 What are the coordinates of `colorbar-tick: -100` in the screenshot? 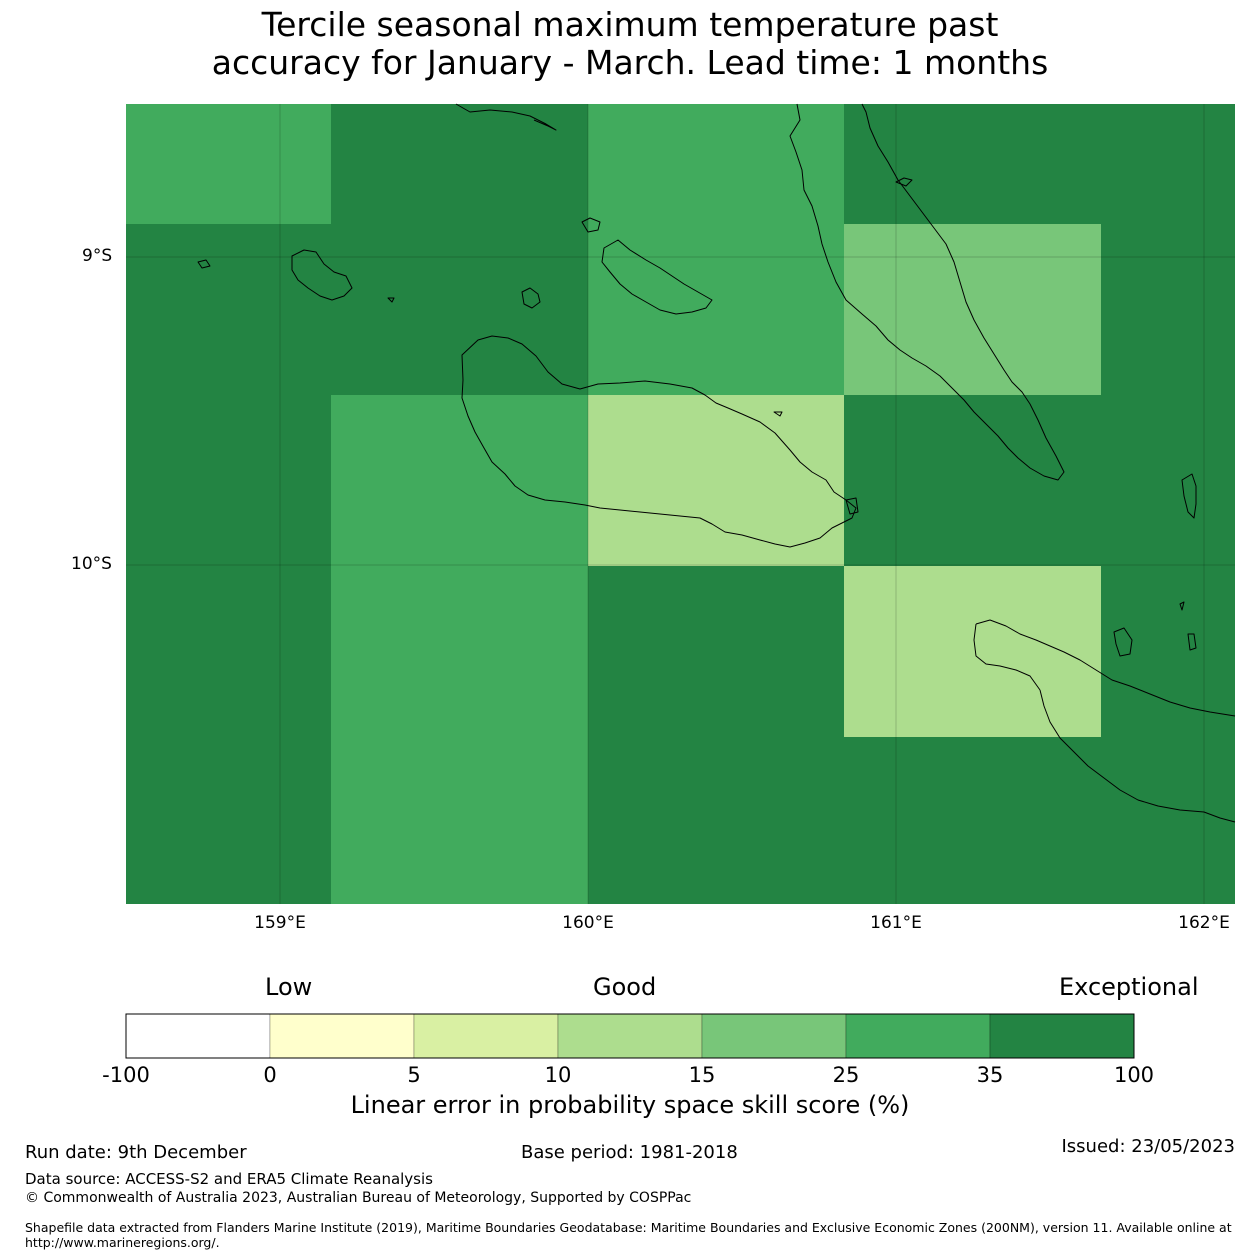 It's located at (126, 1075).